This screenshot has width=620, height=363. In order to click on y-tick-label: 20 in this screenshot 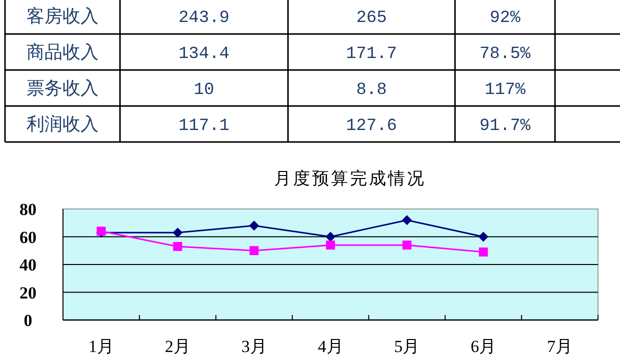, I will do `click(28, 292)`.